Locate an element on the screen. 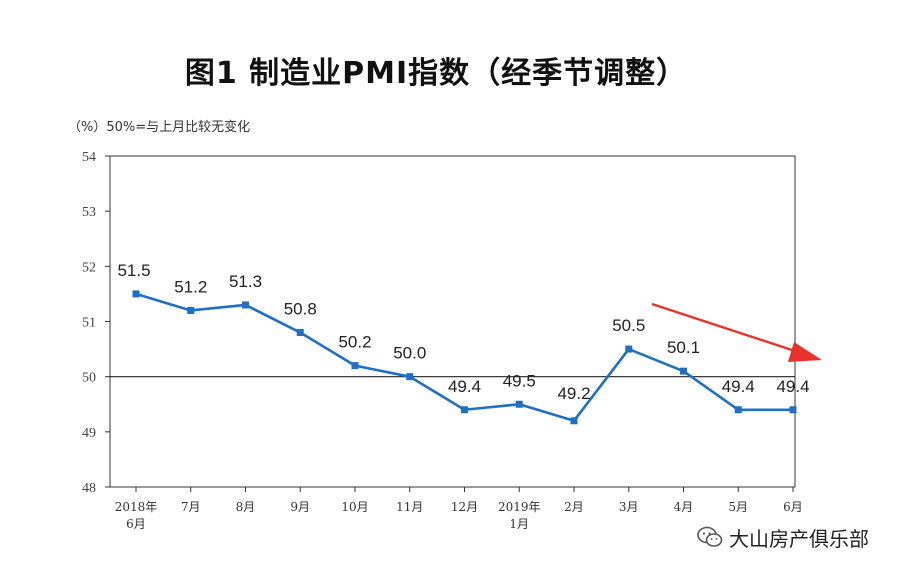  y-tick-label: 49 is located at coordinates (89, 433).